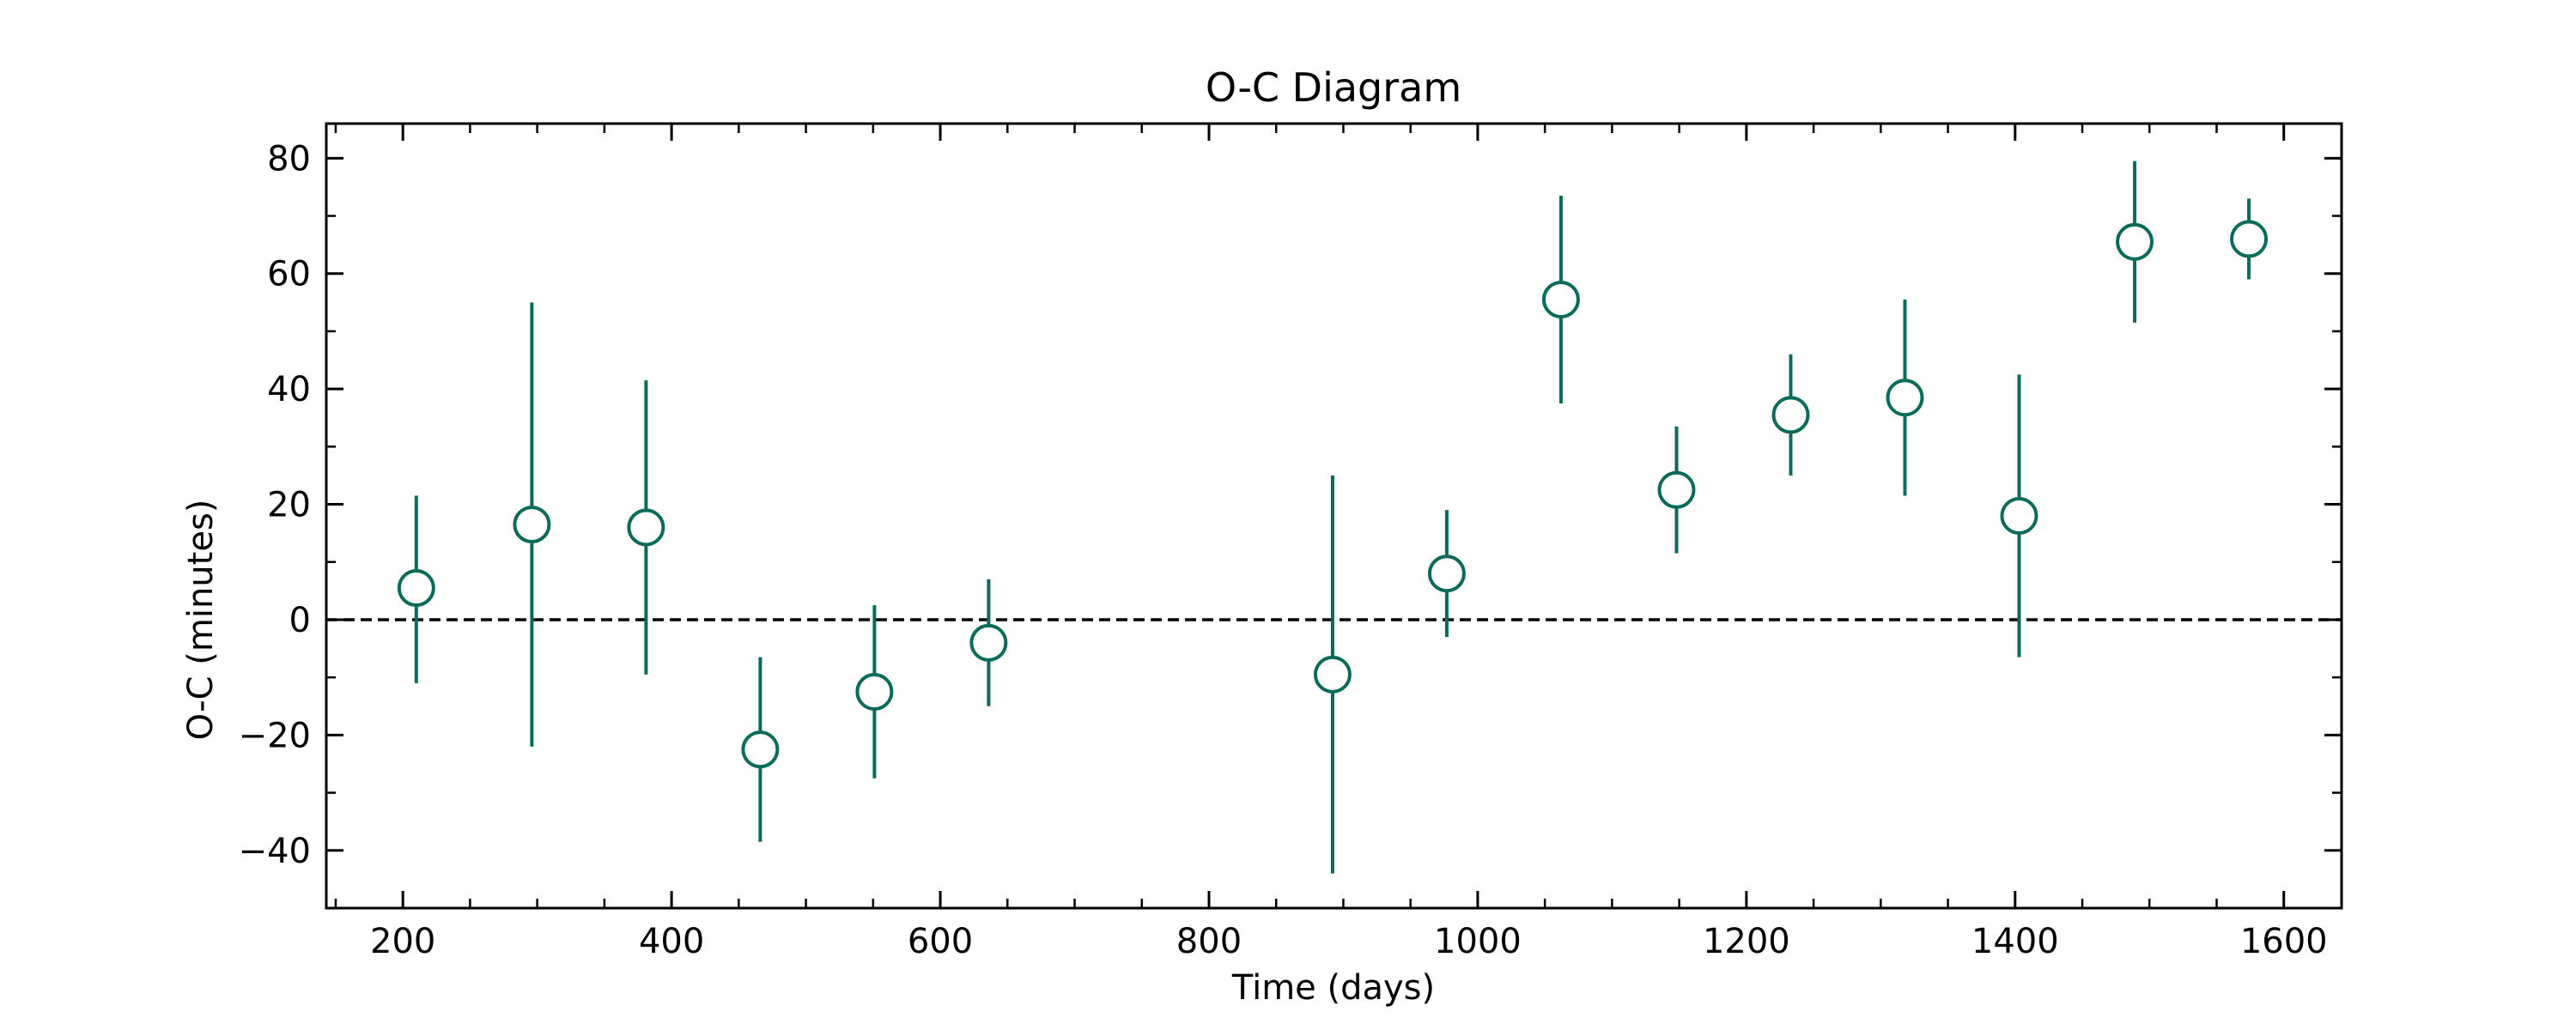 Image resolution: width=2576 pixels, height=1030 pixels. I want to click on x-tick-label: 1000, so click(1478, 941).